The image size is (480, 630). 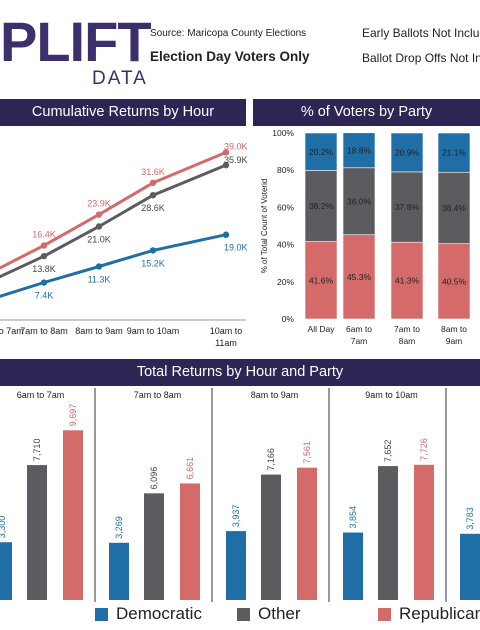 What do you see at coordinates (359, 329) in the screenshot?
I see `x-tick-label: 6am to` at bounding box center [359, 329].